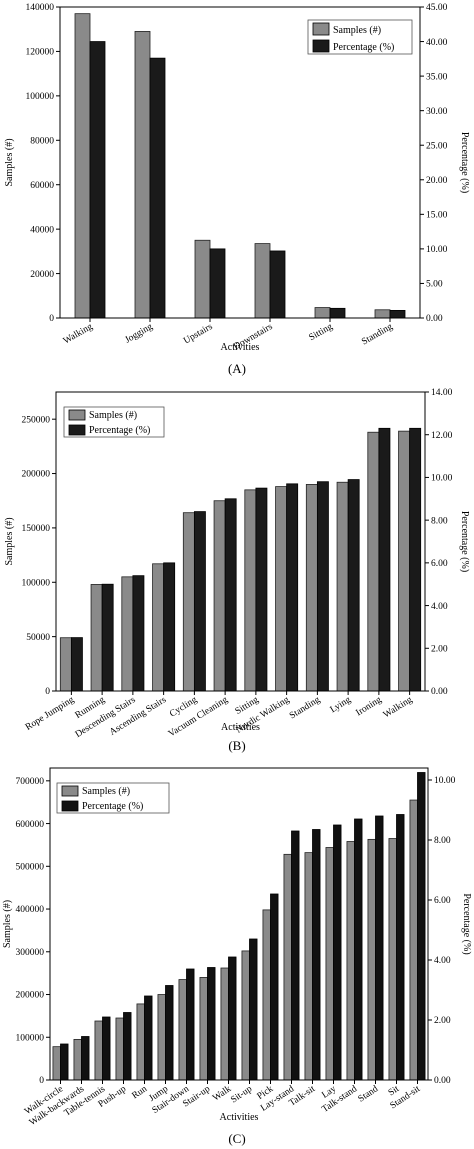 Image resolution: width=474 pixels, height=1149 pixels. I want to click on y2-tick-label: 25.00, so click(437, 146).